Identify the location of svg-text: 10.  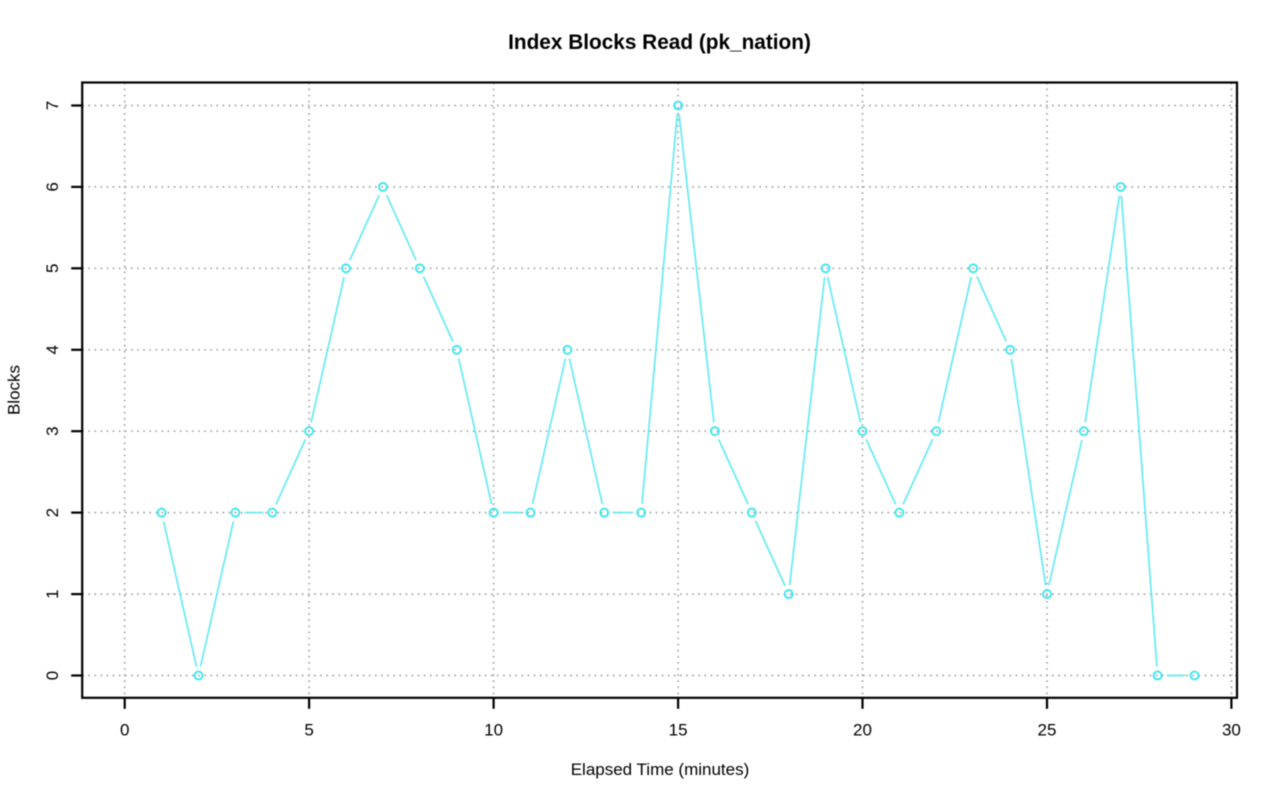
(493, 729).